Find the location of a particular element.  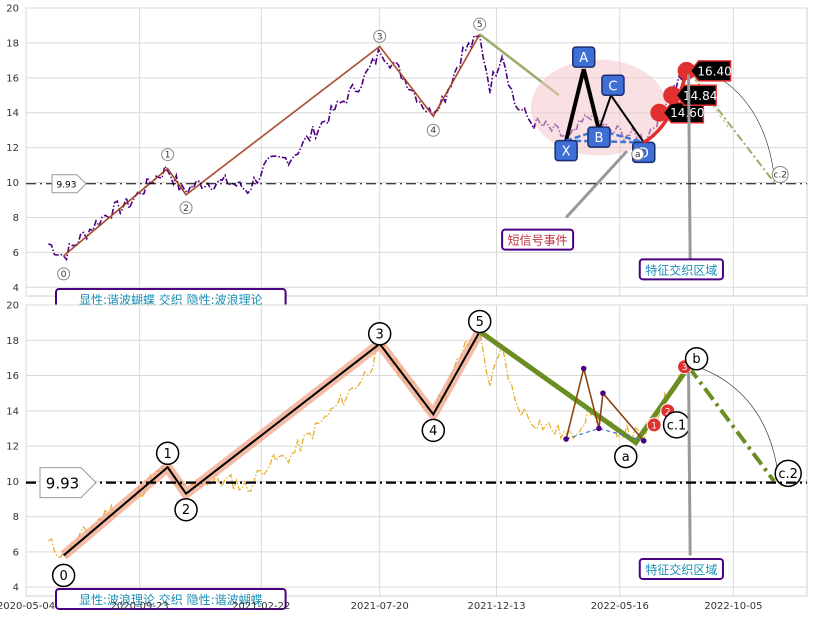

top-wave-label-0: 0 is located at coordinates (64, 275).